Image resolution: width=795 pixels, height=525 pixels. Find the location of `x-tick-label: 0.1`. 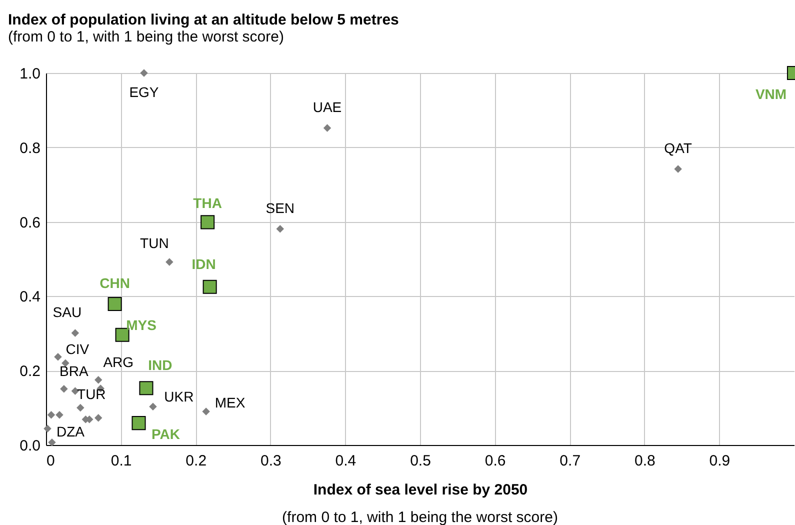

x-tick-label: 0.1 is located at coordinates (121, 461).